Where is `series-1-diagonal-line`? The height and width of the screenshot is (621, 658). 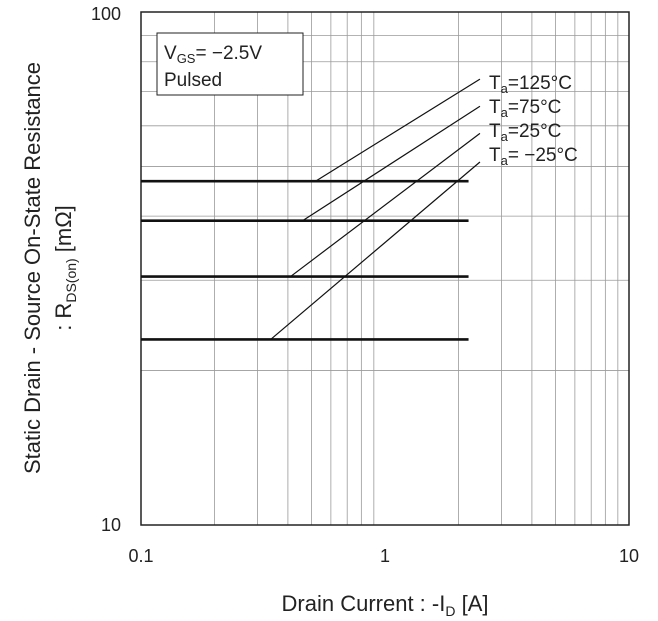
series-1-diagonal-line is located at coordinates (391, 163).